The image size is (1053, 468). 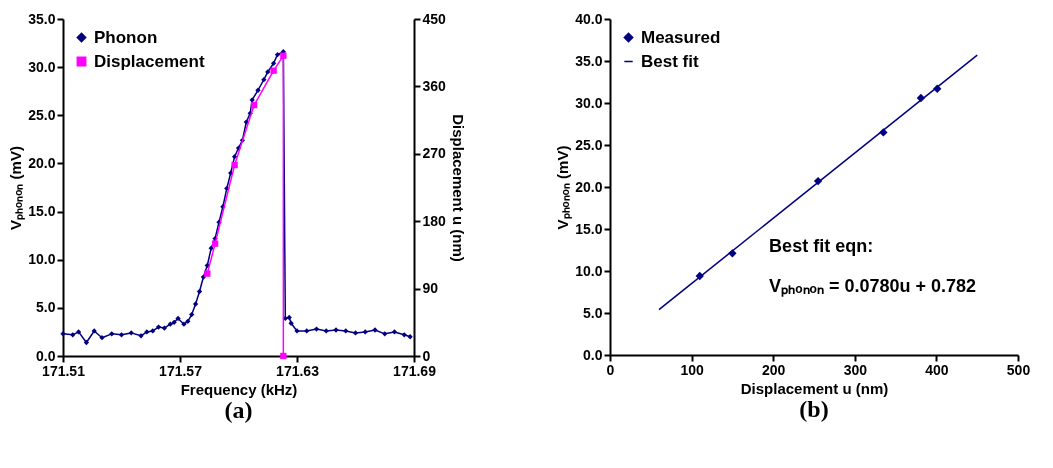 I want to click on y2-tick-label: 90, so click(x=430, y=288).